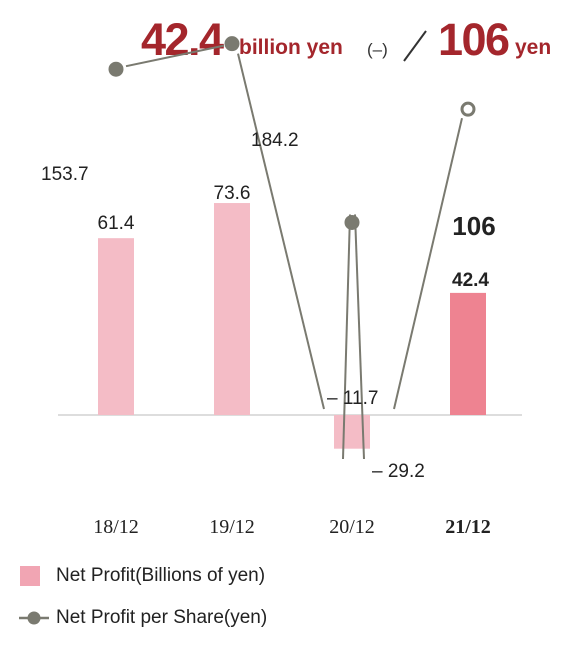 The image size is (580, 648). Describe the element at coordinates (415, 46) in the screenshot. I see `slash-divider` at that location.